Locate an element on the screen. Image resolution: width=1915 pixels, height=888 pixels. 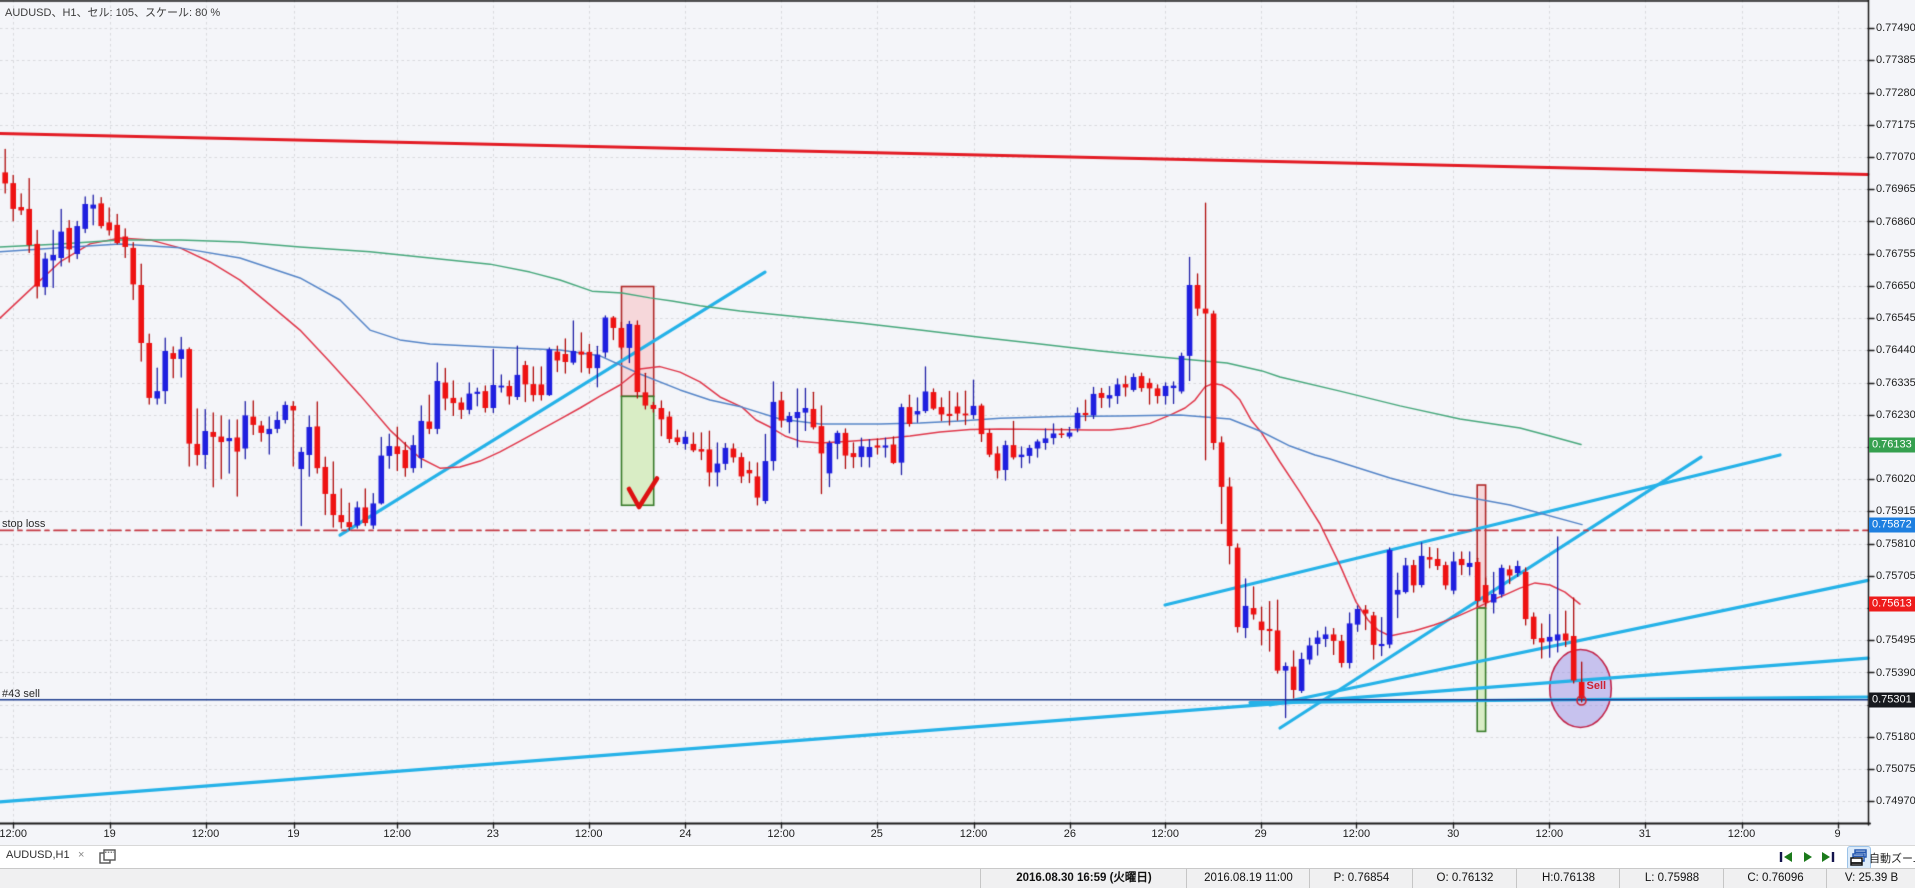
cascade-windows-button is located at coordinates (1859, 858).